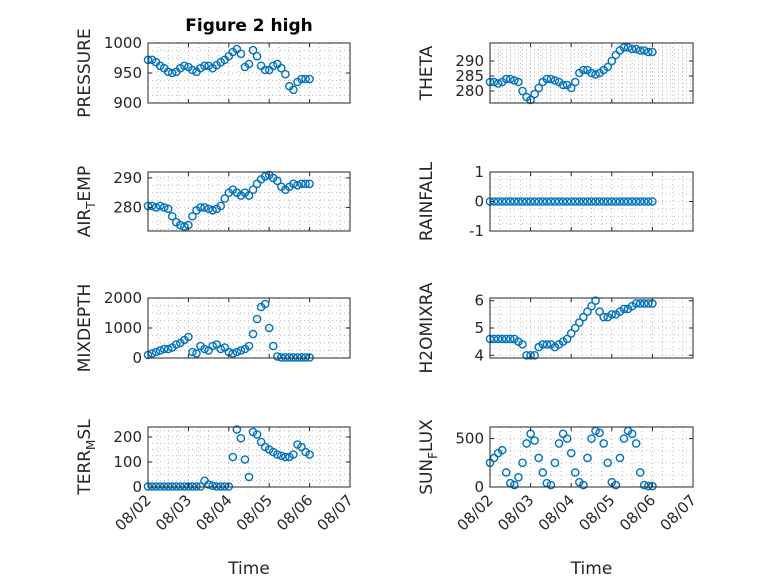  What do you see at coordinates (249, 457) in the screenshot?
I see `axes-box` at bounding box center [249, 457].